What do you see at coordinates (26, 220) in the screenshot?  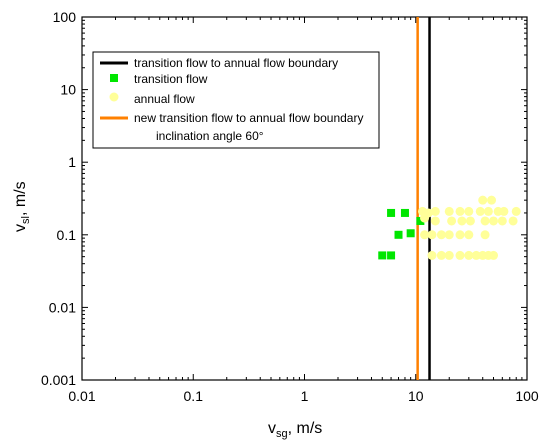 I see `y-axis-title-sub: sl` at bounding box center [26, 220].